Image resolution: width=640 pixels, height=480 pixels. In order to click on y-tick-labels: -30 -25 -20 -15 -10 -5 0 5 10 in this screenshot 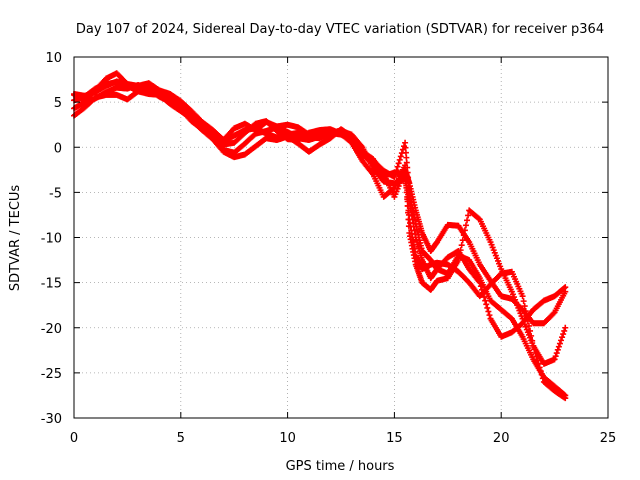, I will do `click(51, 239)`.